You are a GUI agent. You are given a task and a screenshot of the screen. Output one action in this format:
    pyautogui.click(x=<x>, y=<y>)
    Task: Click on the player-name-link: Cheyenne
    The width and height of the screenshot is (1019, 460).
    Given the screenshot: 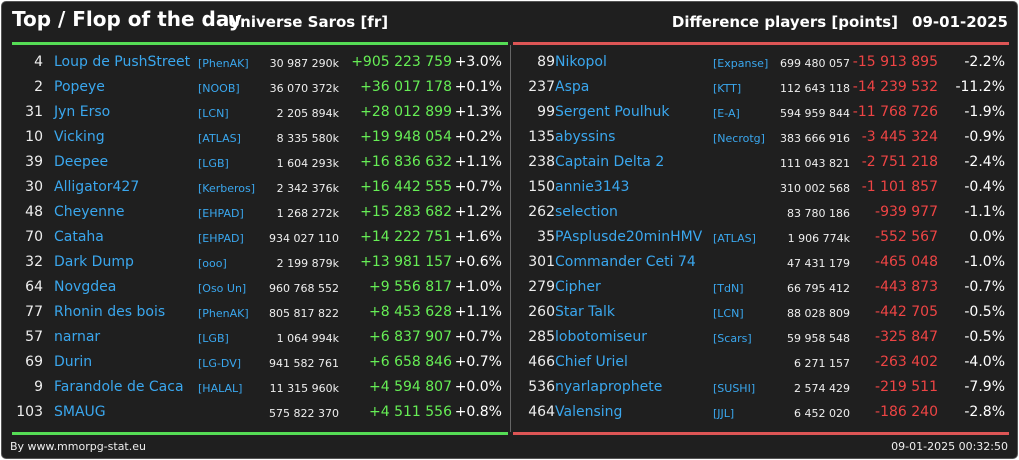 What is the action you would take?
    pyautogui.click(x=89, y=212)
    